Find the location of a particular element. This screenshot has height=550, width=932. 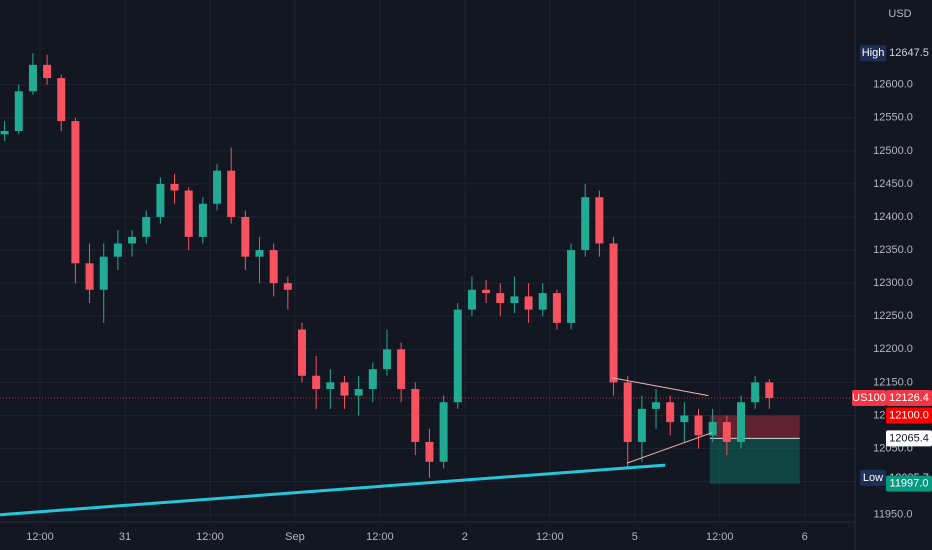

x-tick-label: 5 is located at coordinates (635, 537).